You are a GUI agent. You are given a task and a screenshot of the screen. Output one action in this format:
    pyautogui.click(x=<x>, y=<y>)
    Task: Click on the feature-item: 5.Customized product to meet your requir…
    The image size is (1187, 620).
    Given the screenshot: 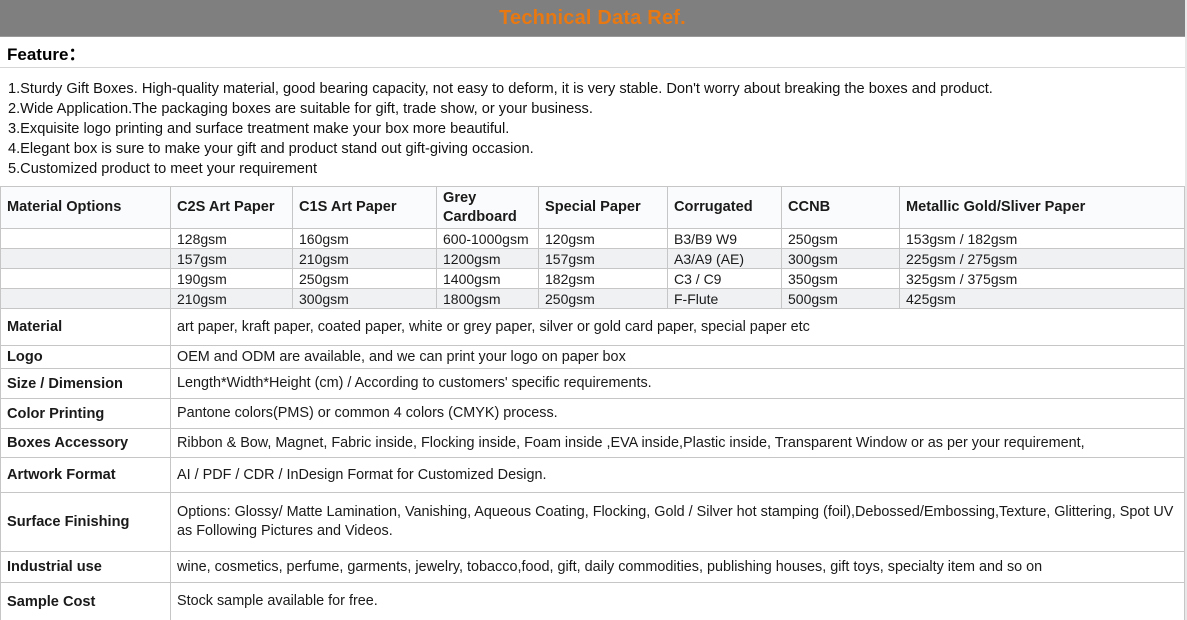 What is the action you would take?
    pyautogui.click(x=163, y=169)
    